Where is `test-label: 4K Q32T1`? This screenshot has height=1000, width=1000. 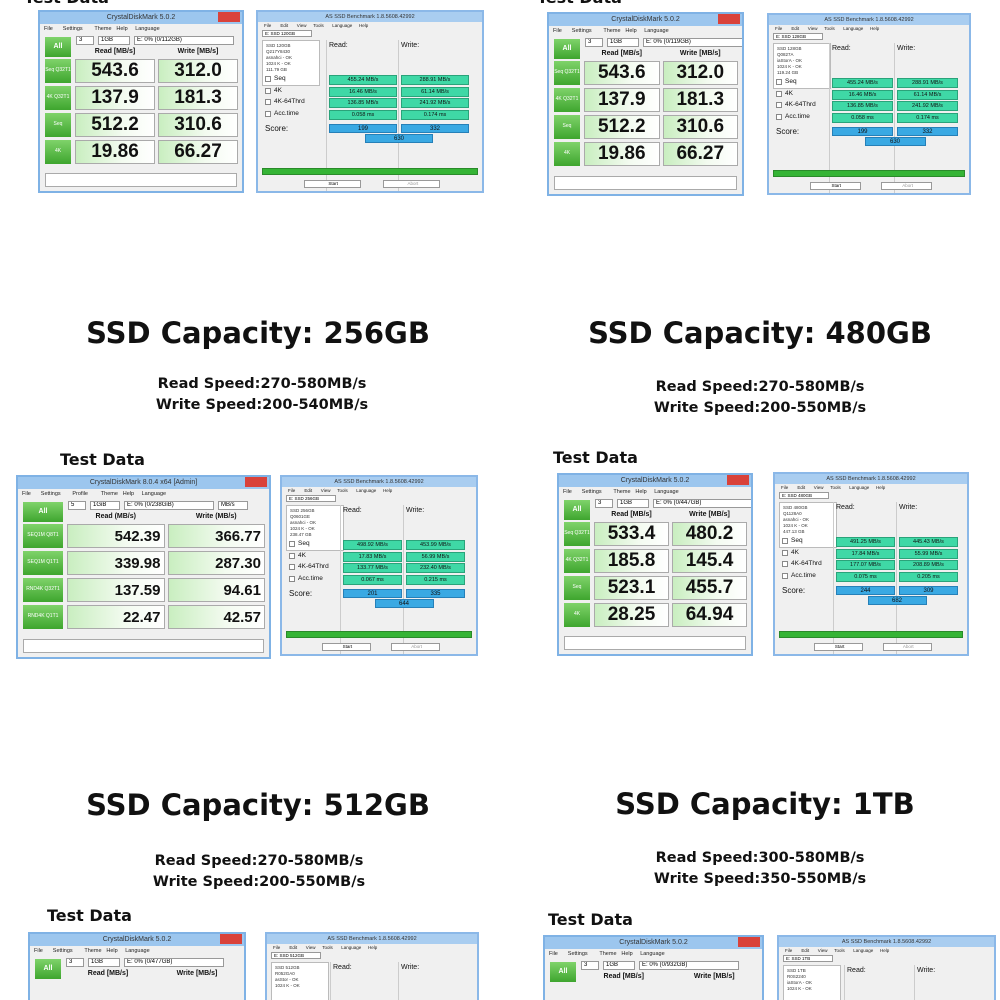 test-label: 4K Q32T1 is located at coordinates (577, 561).